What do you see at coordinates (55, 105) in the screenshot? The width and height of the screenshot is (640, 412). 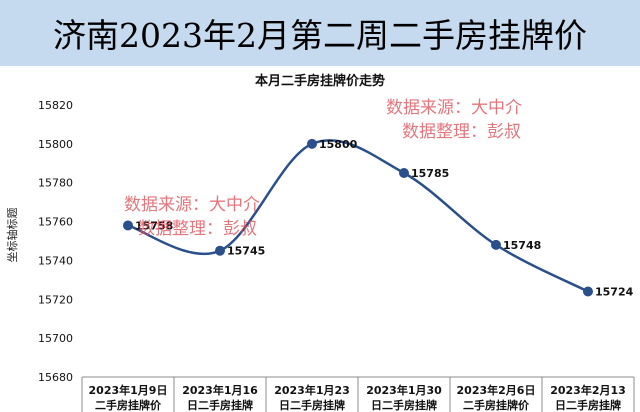 I see `y-tick-label: 15820` at bounding box center [55, 105].